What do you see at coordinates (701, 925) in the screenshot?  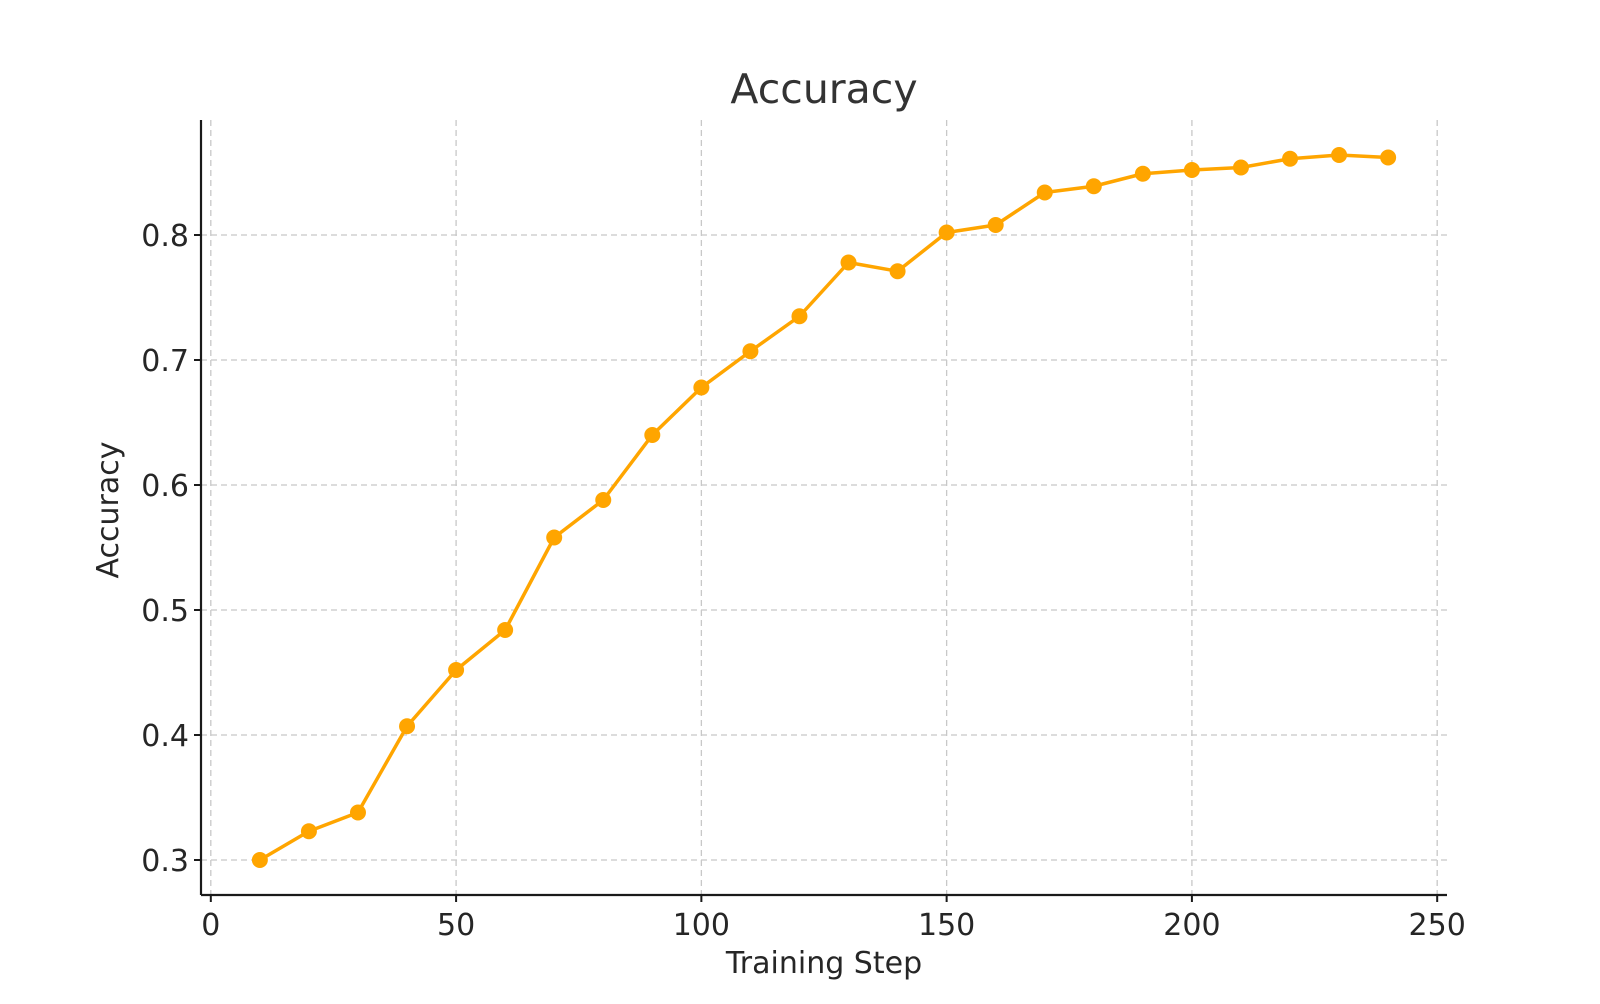 I see `x-tick-label-2: 100` at bounding box center [701, 925].